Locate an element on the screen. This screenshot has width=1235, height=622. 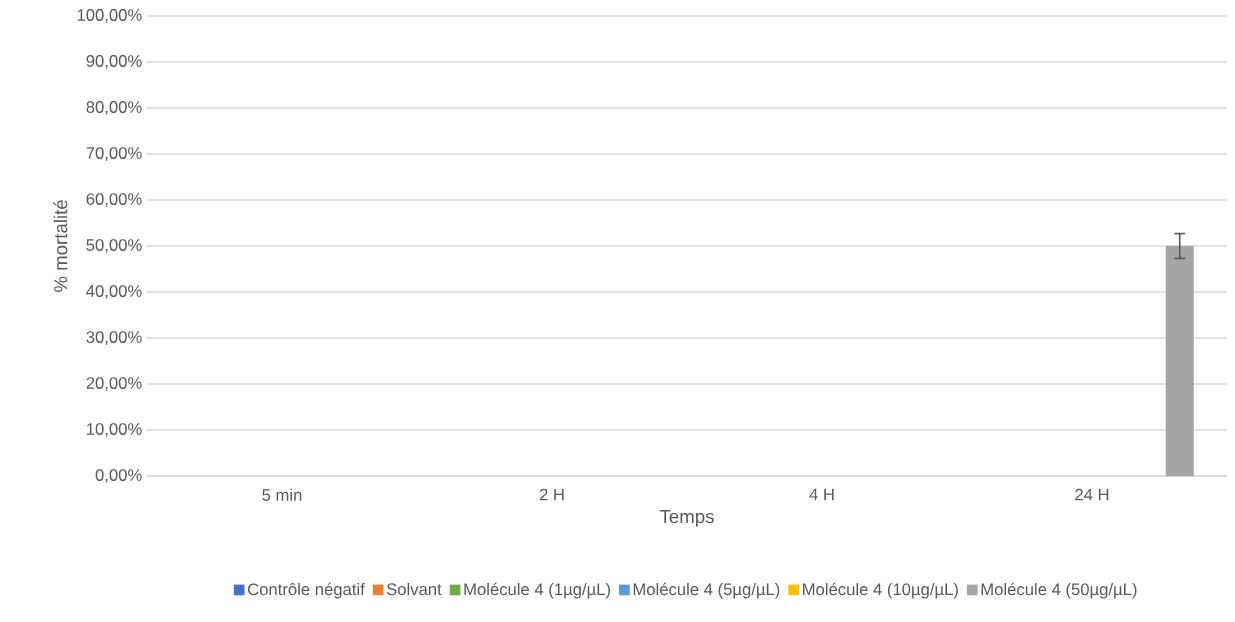
y-tick-label: 30,00% is located at coordinates (114, 338).